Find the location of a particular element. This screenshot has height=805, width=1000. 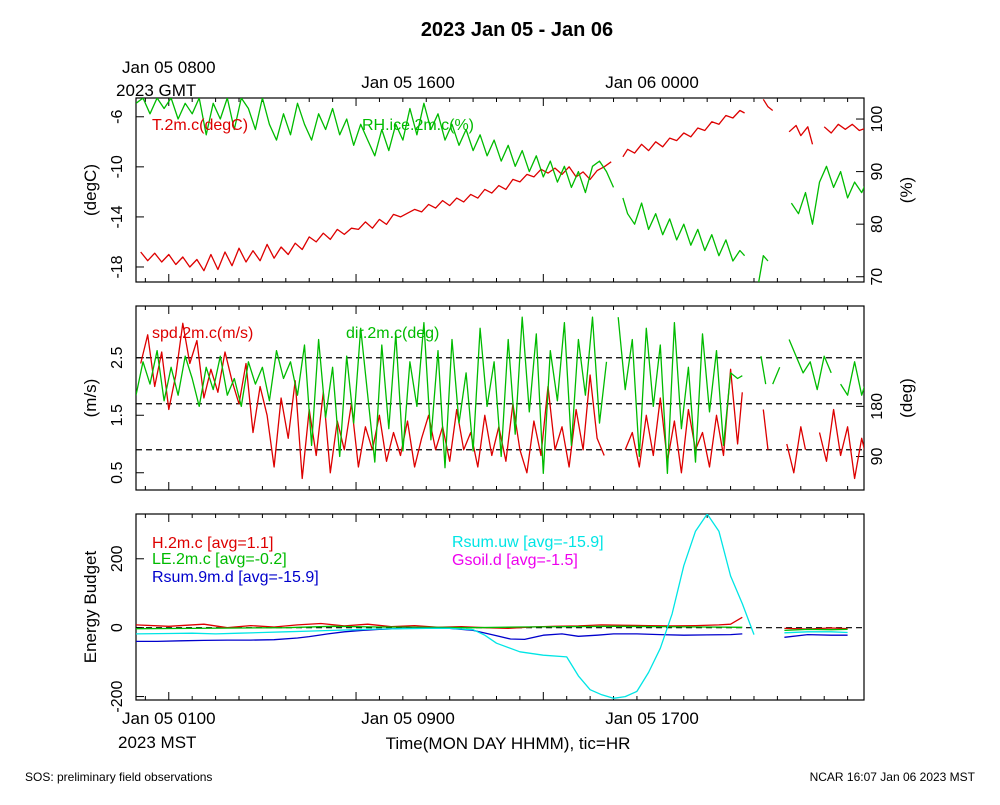

y-tick-label-left: 0.5 is located at coordinates (117, 473).